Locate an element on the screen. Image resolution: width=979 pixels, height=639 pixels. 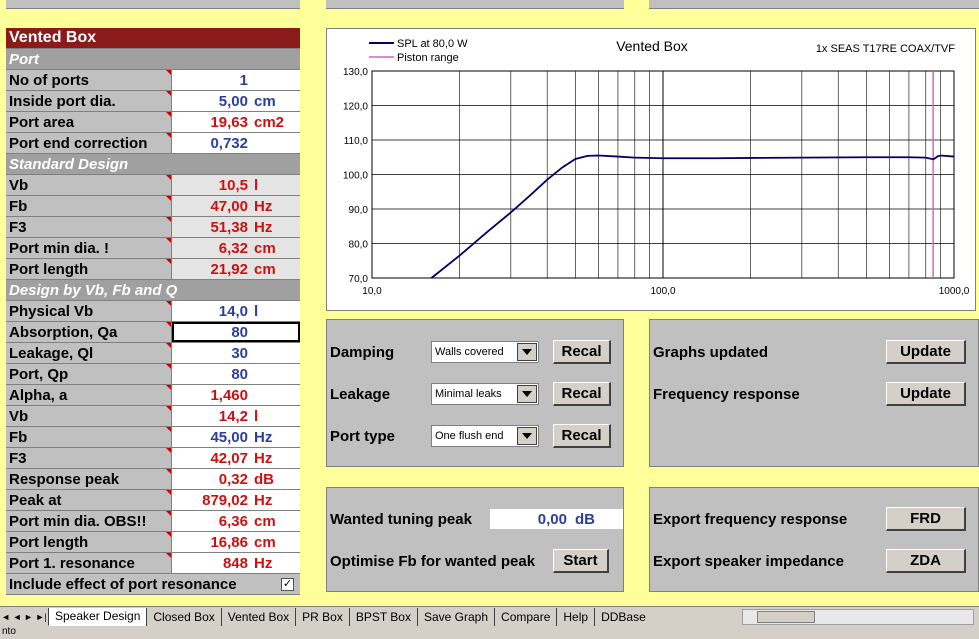
sheet-tab: DDBase is located at coordinates (623, 616).